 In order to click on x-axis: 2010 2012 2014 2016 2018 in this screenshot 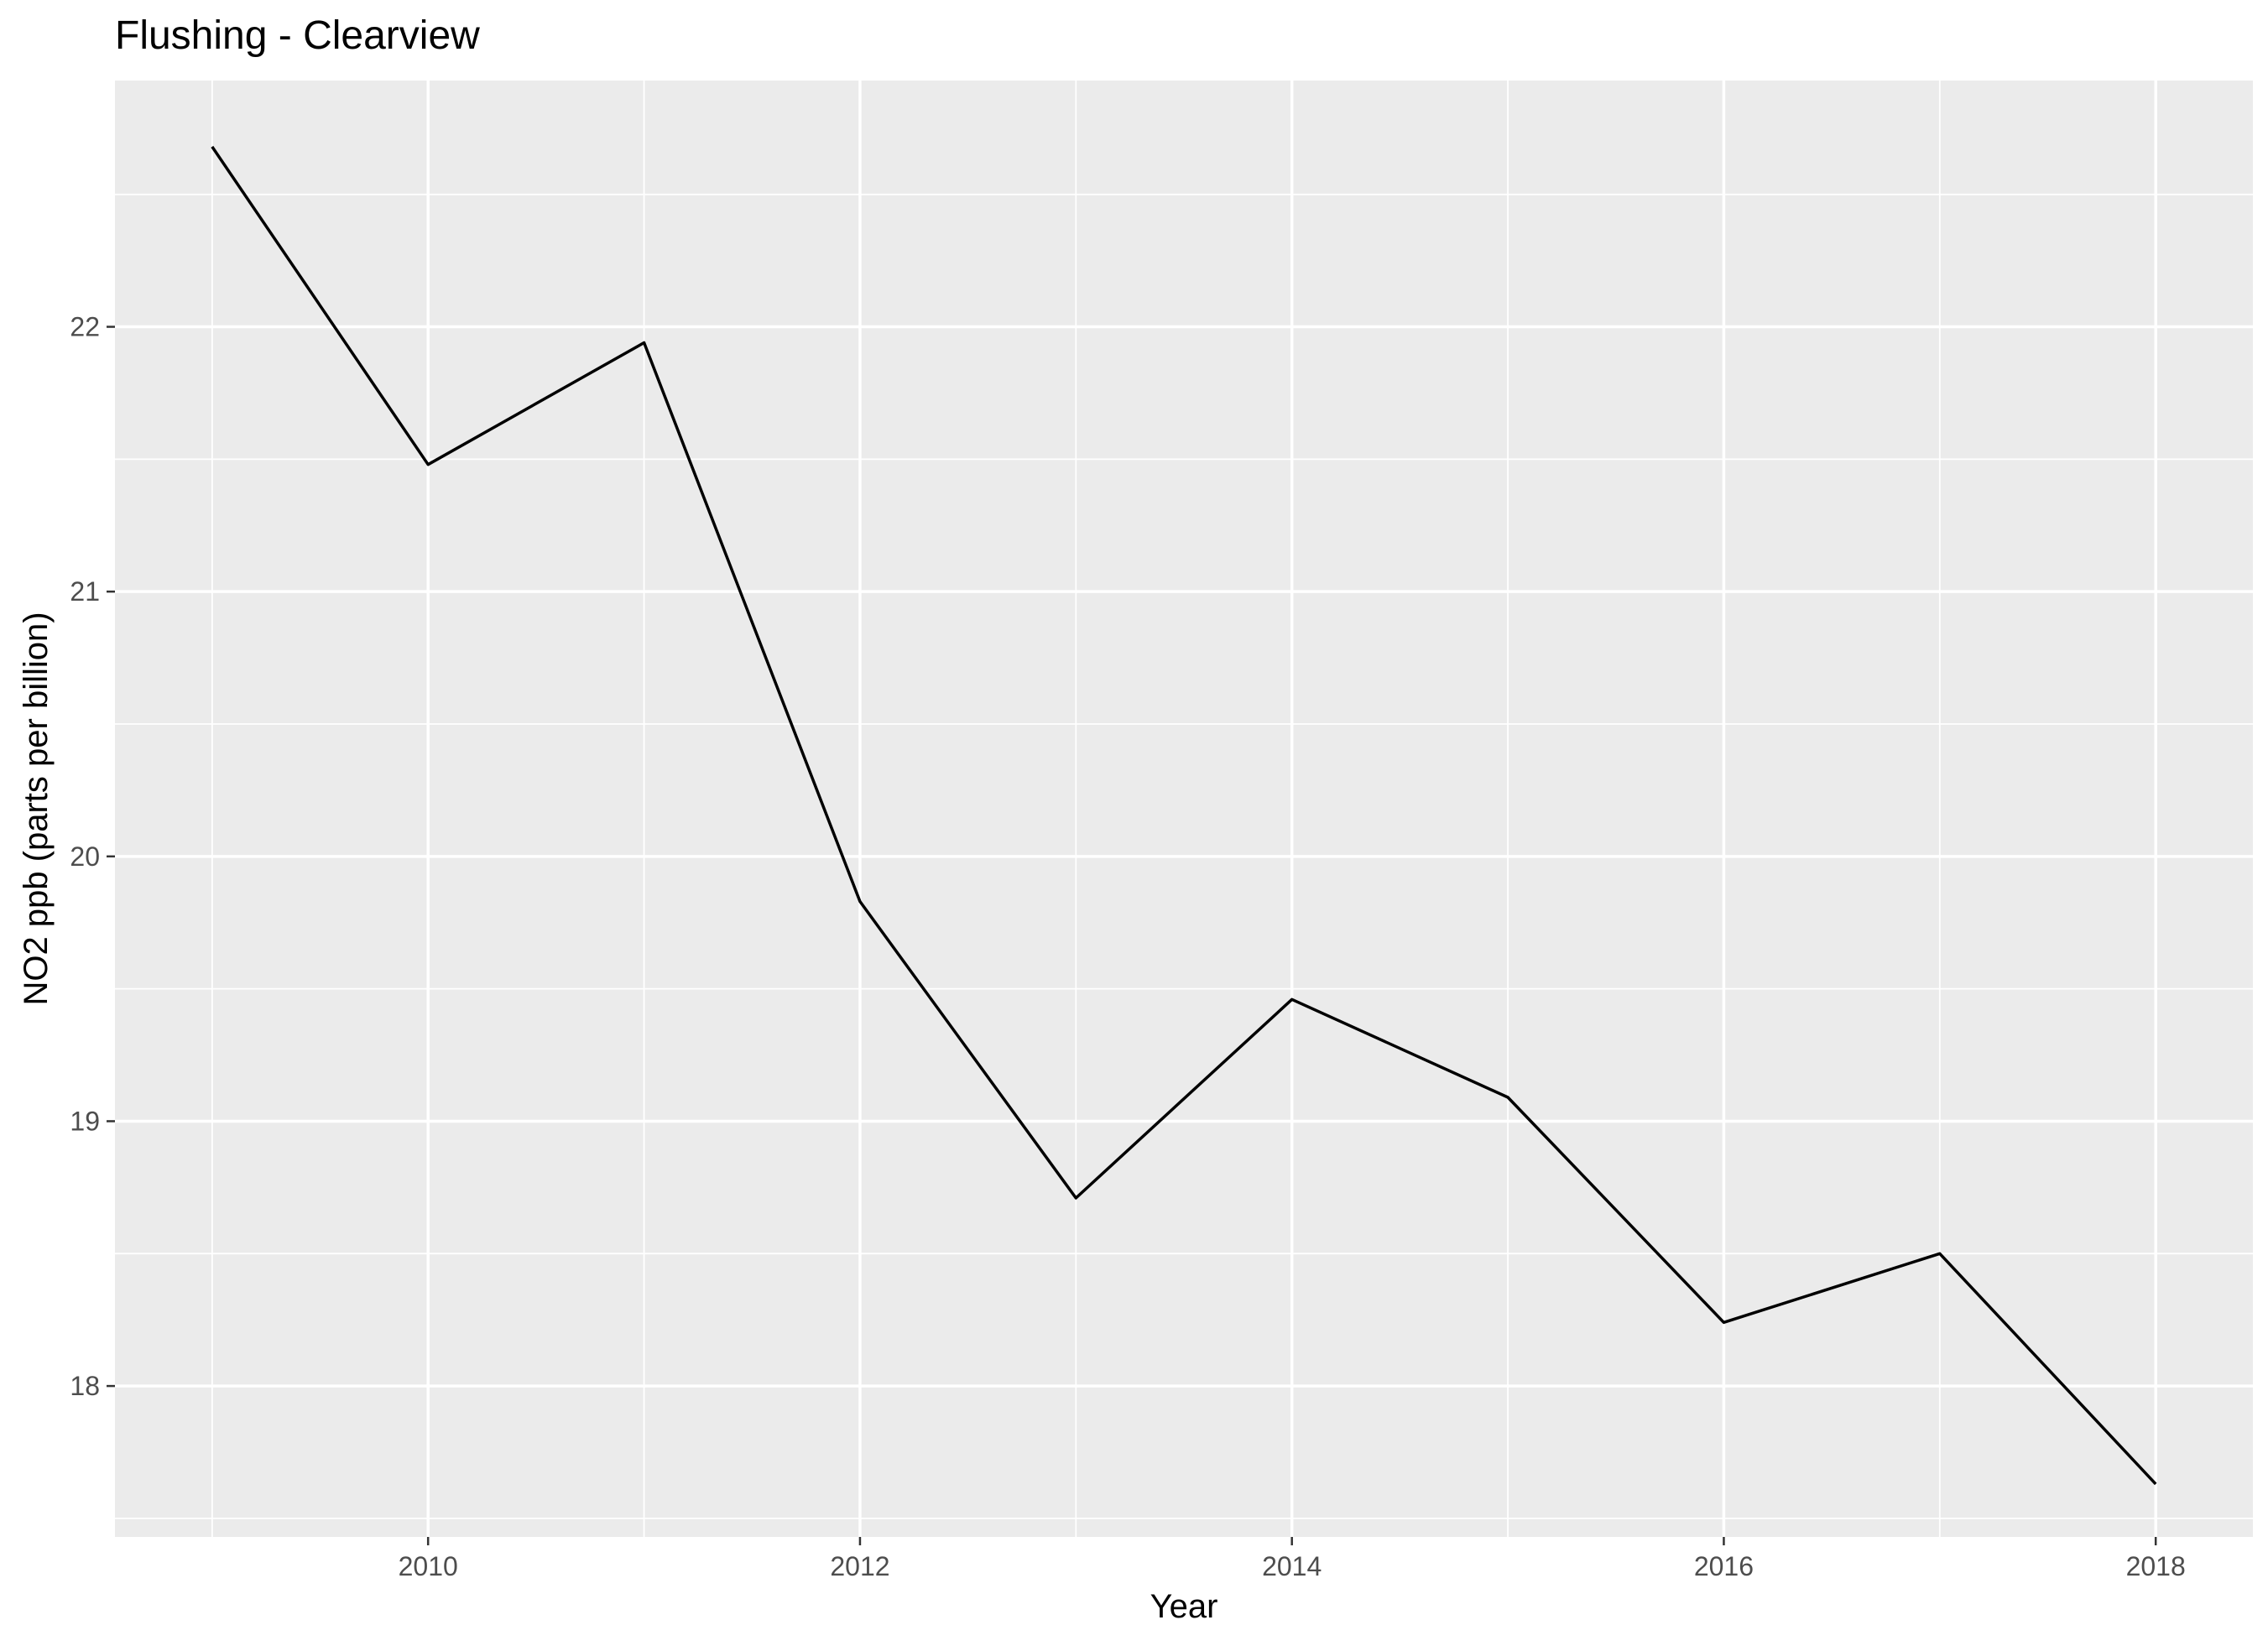, I will do `click(1293, 1559)`.